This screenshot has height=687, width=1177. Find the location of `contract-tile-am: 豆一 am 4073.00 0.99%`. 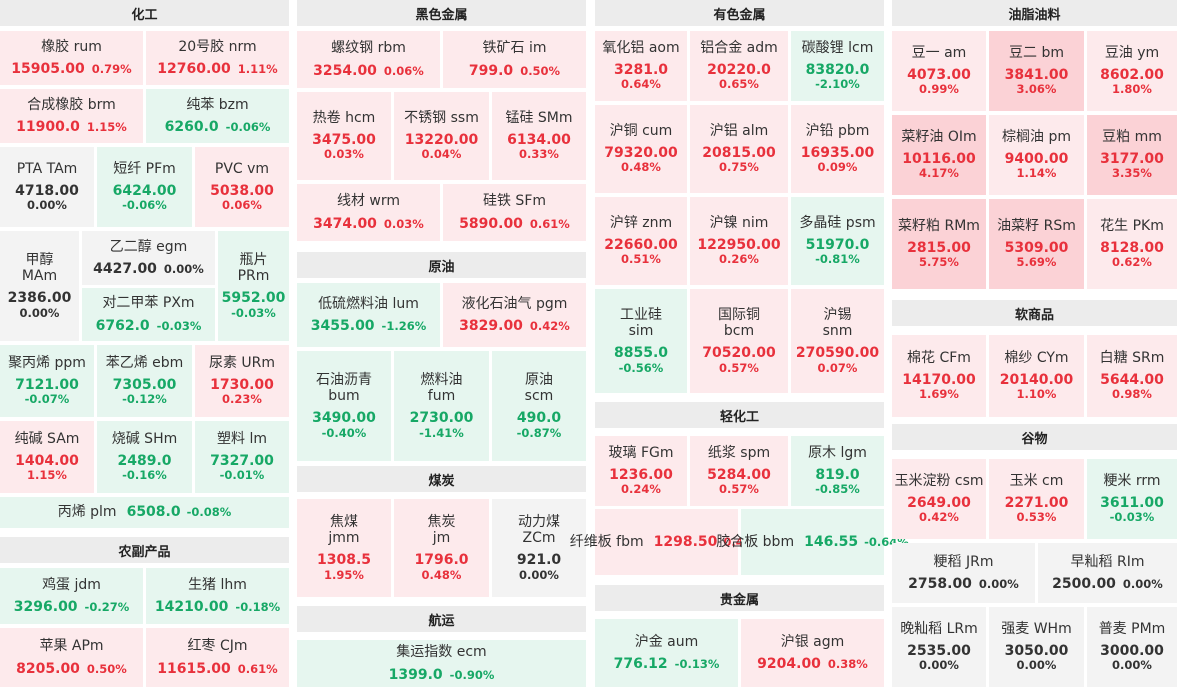

contract-tile-am: 豆一 am 4073.00 0.99% is located at coordinates (939, 71).